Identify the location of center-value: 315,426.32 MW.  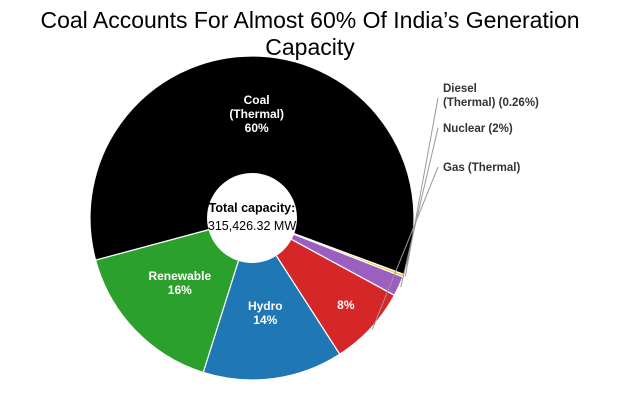
(252, 226).